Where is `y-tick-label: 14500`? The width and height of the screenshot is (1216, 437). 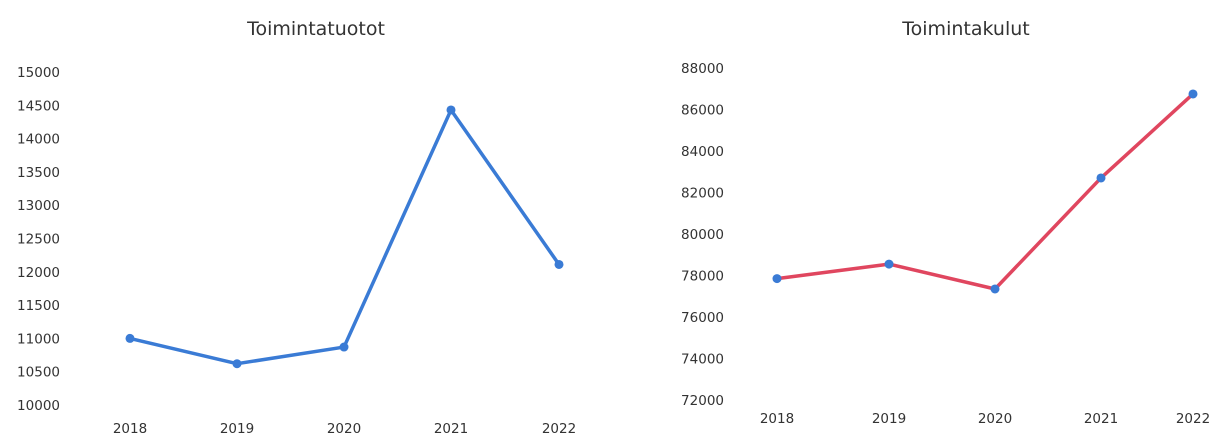
y-tick-label: 14500 is located at coordinates (38, 106).